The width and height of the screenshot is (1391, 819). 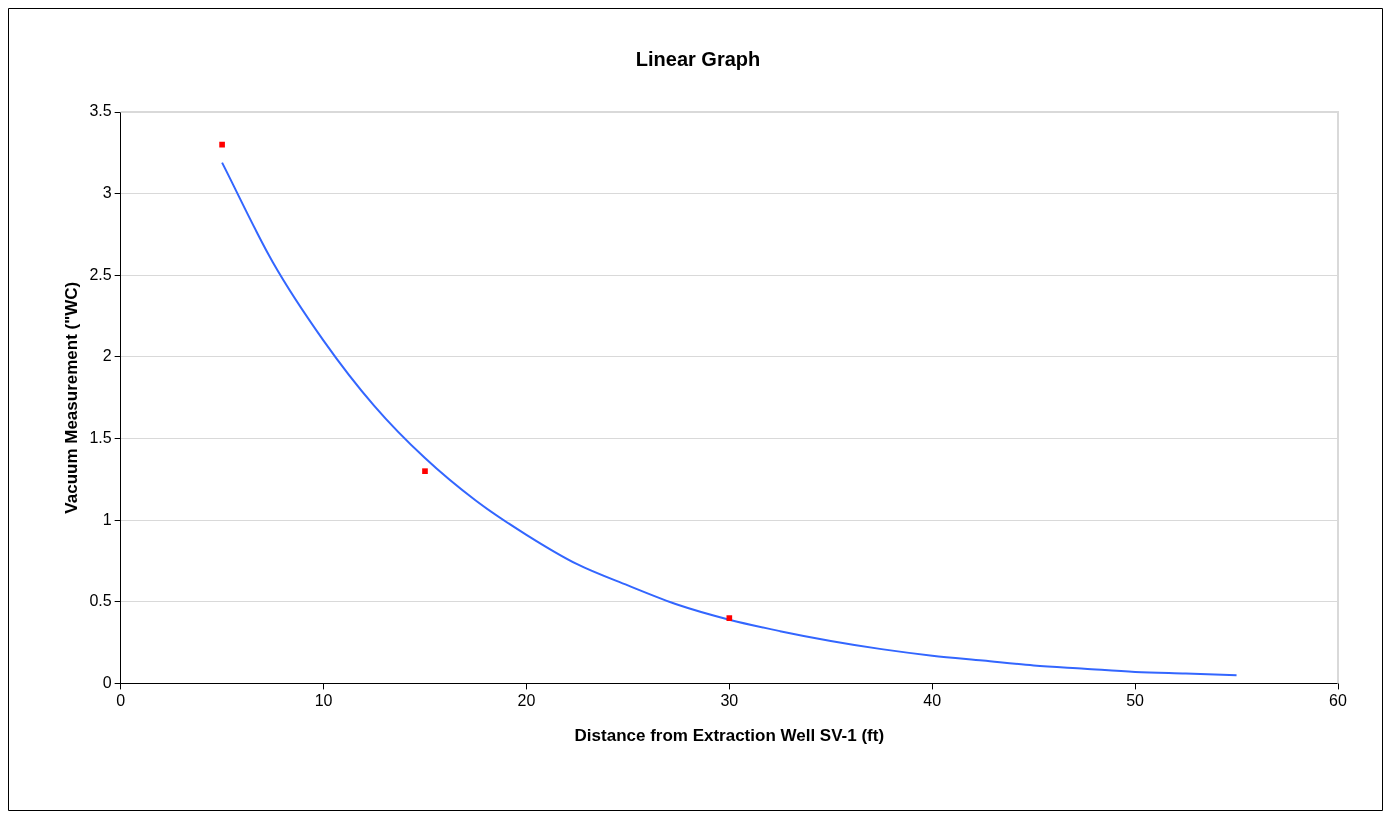 I want to click on y-tick-label: 0, so click(x=107, y=682).